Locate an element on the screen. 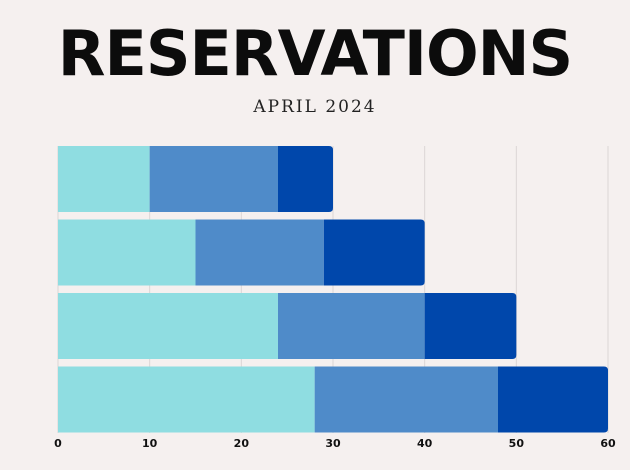  chart-subtitle: APRIL 2024 is located at coordinates (315, 107).